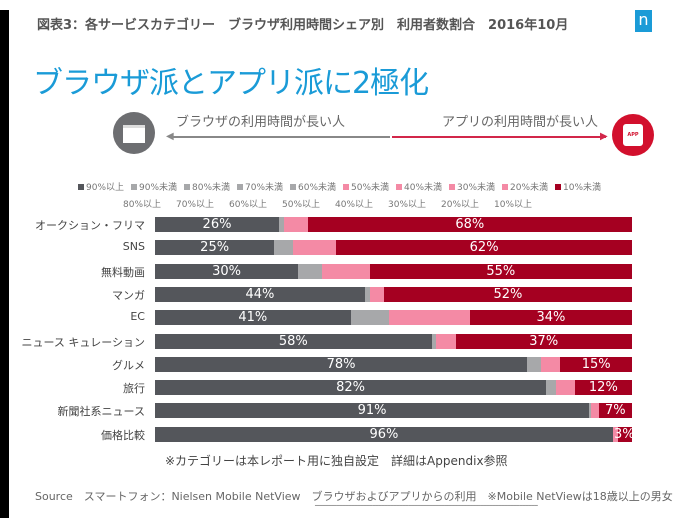 The image size is (680, 528). Describe the element at coordinates (415, 195) in the screenshot. I see `legend-item: 40%未満 30%以上` at that location.